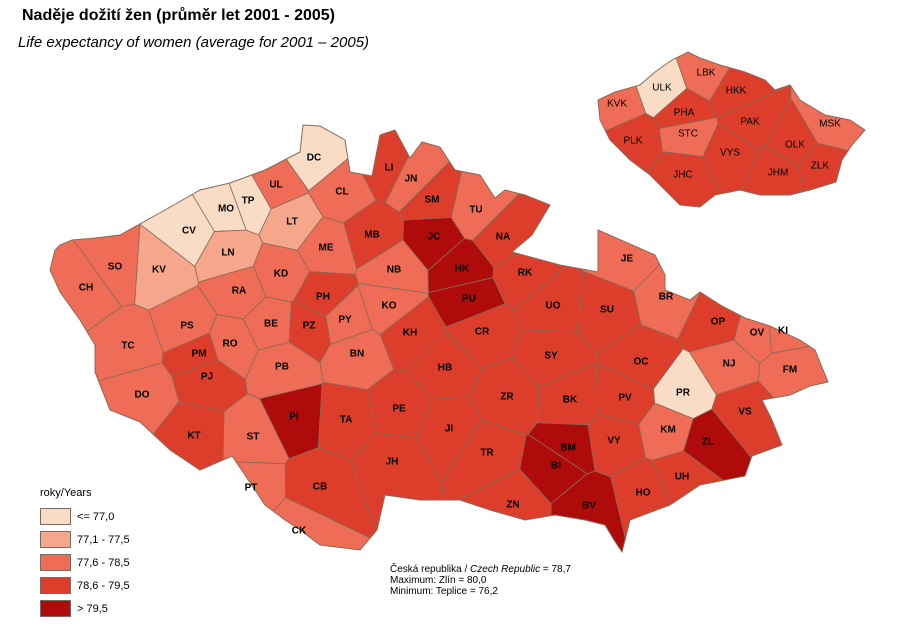  What do you see at coordinates (683, 393) in the screenshot?
I see `district-label: PR` at bounding box center [683, 393].